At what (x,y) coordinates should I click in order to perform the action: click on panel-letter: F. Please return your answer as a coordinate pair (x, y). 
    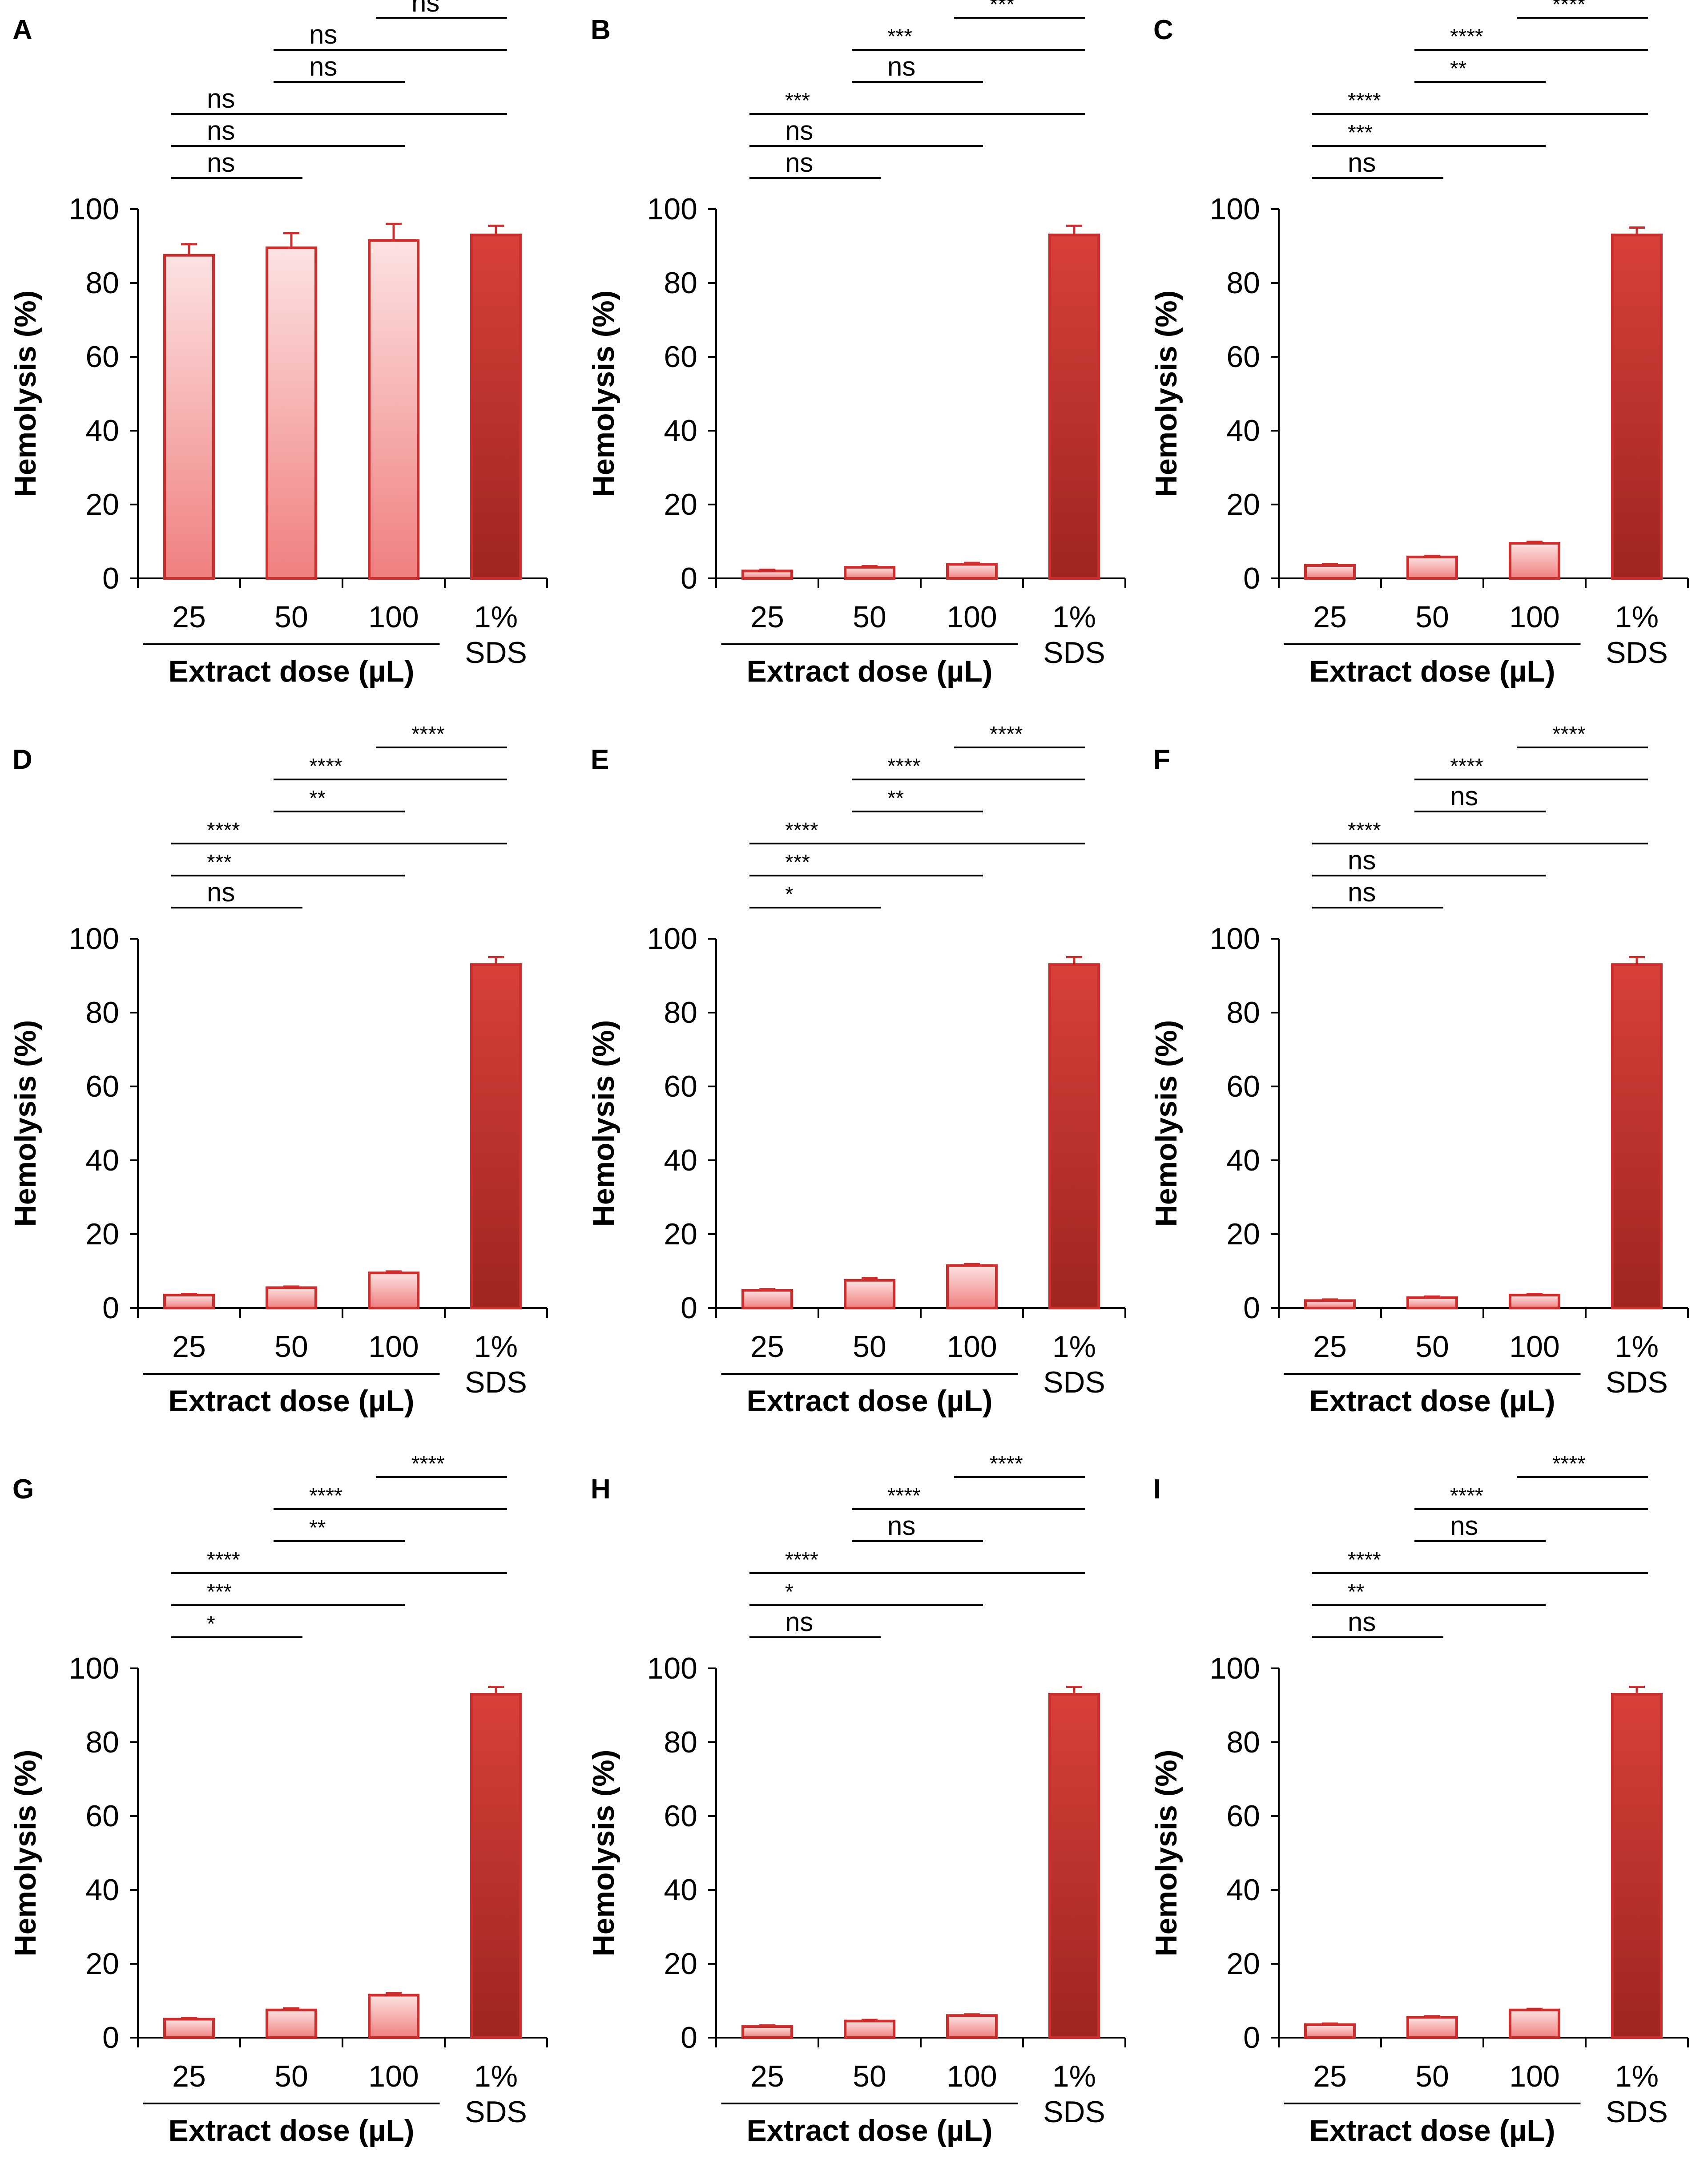
    Looking at the image, I should click on (1161, 759).